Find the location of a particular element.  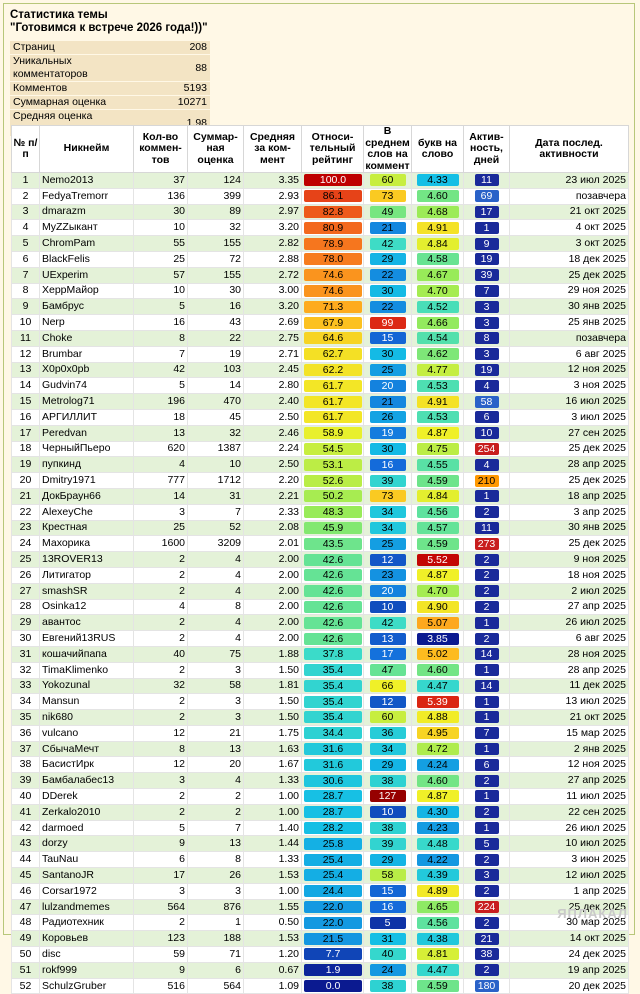

nickname: disc is located at coordinates (86, 954).